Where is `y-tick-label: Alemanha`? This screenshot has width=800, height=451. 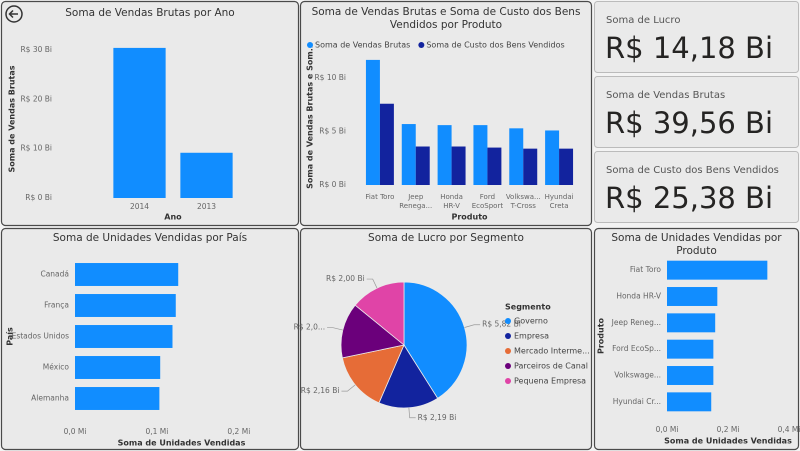 y-tick-label: Alemanha is located at coordinates (50, 398).